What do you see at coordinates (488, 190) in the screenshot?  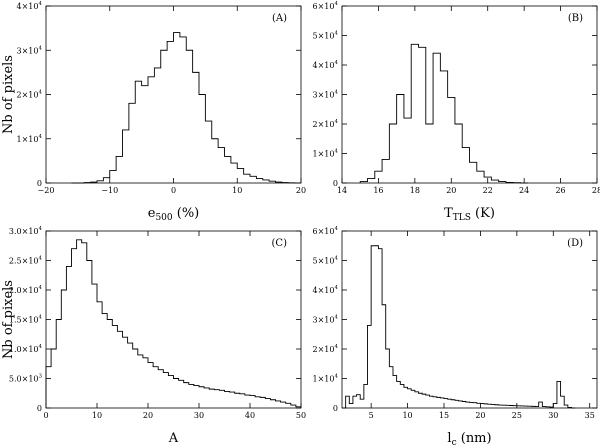 I see `x-tick-label: 22` at bounding box center [488, 190].